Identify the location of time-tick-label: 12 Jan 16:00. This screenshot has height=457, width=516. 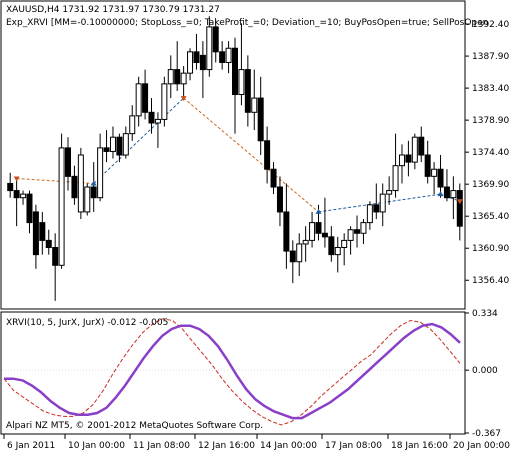
(226, 446).